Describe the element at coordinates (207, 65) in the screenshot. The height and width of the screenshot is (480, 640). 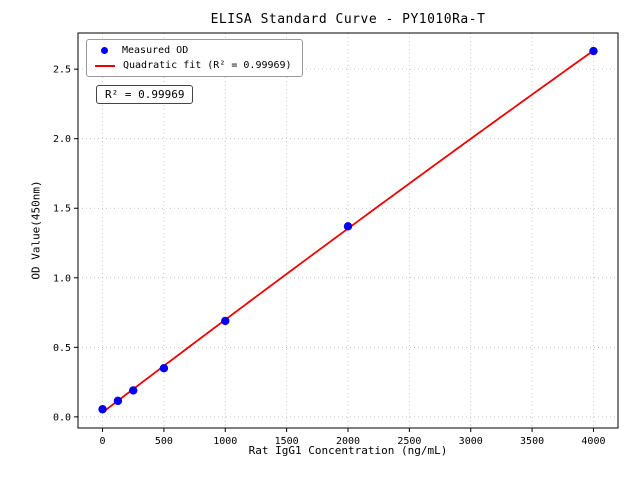
I see `legend-label: Quadratic fit (R² = 0.99969)` at that location.